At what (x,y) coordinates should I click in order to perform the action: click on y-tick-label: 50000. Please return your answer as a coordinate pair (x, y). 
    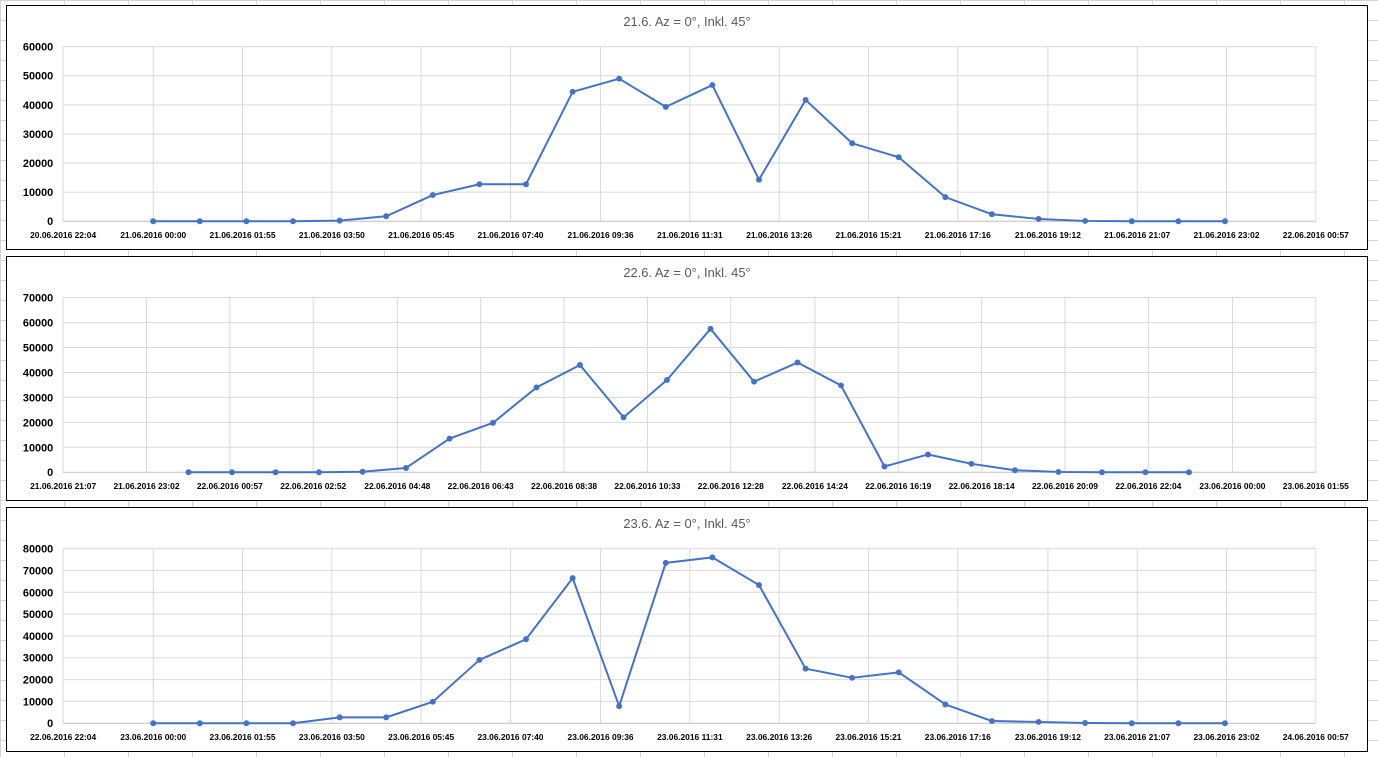
    Looking at the image, I should click on (38, 349).